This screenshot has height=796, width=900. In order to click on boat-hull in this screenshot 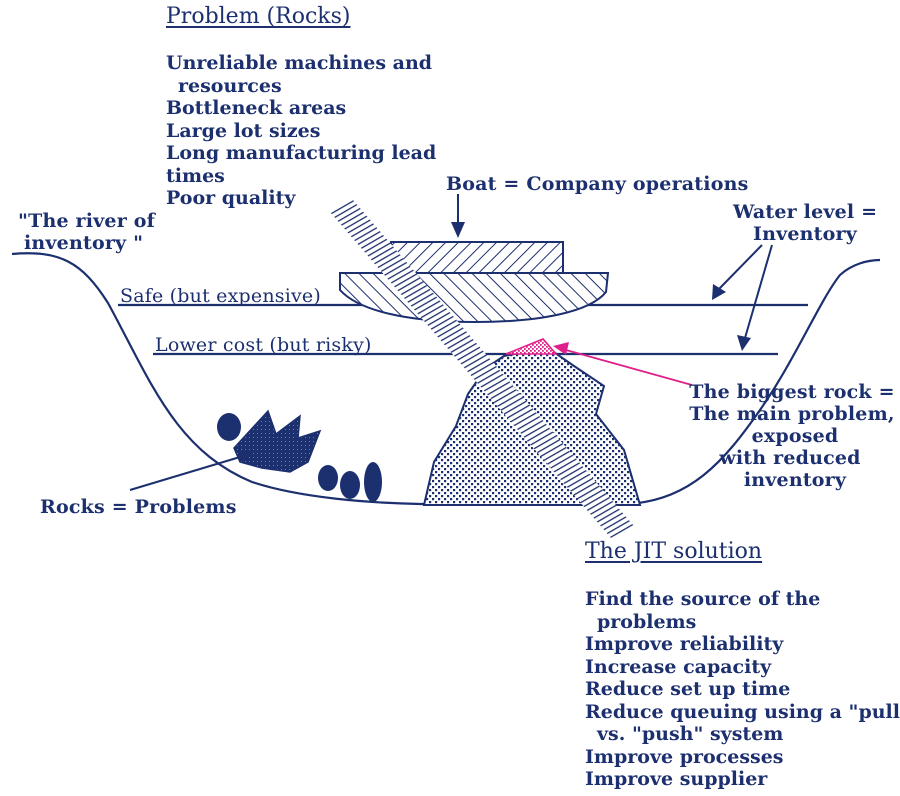, I will do `click(474, 298)`.